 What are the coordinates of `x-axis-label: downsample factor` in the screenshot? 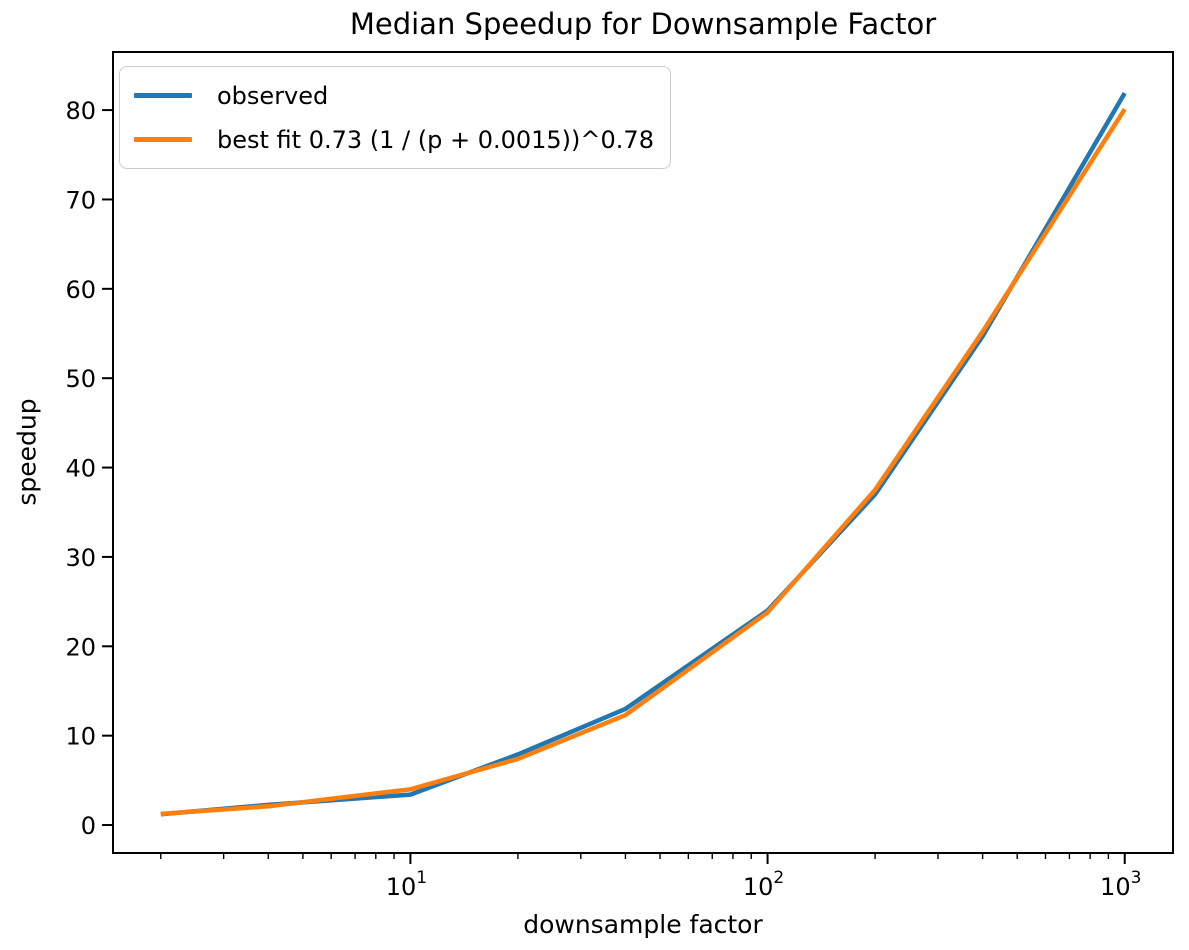 It's located at (643, 924).